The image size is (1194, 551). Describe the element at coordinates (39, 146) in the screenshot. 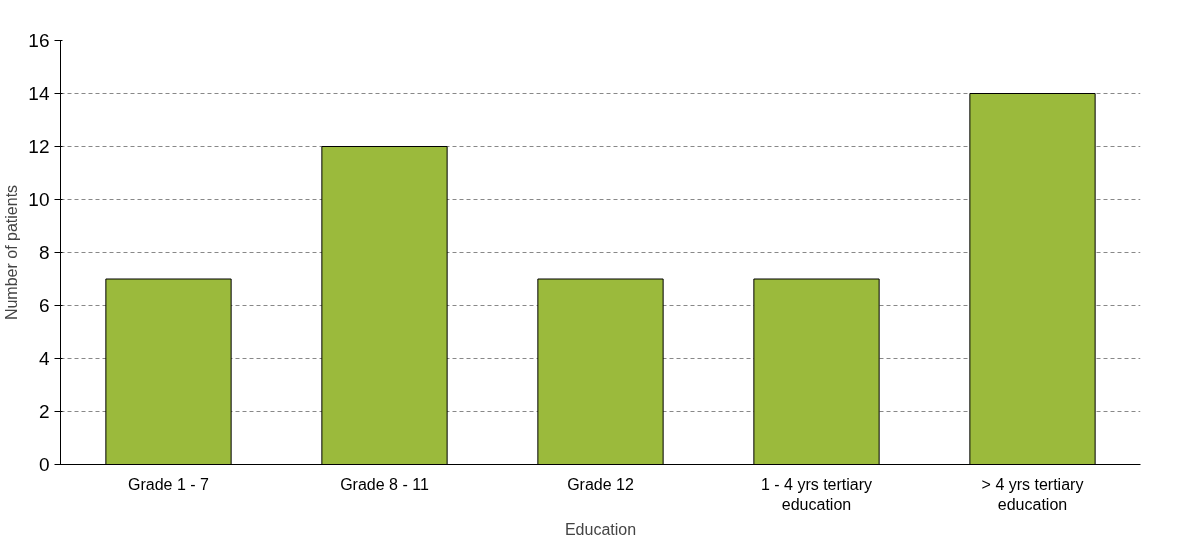

I see `y-tick-label: 12` at that location.